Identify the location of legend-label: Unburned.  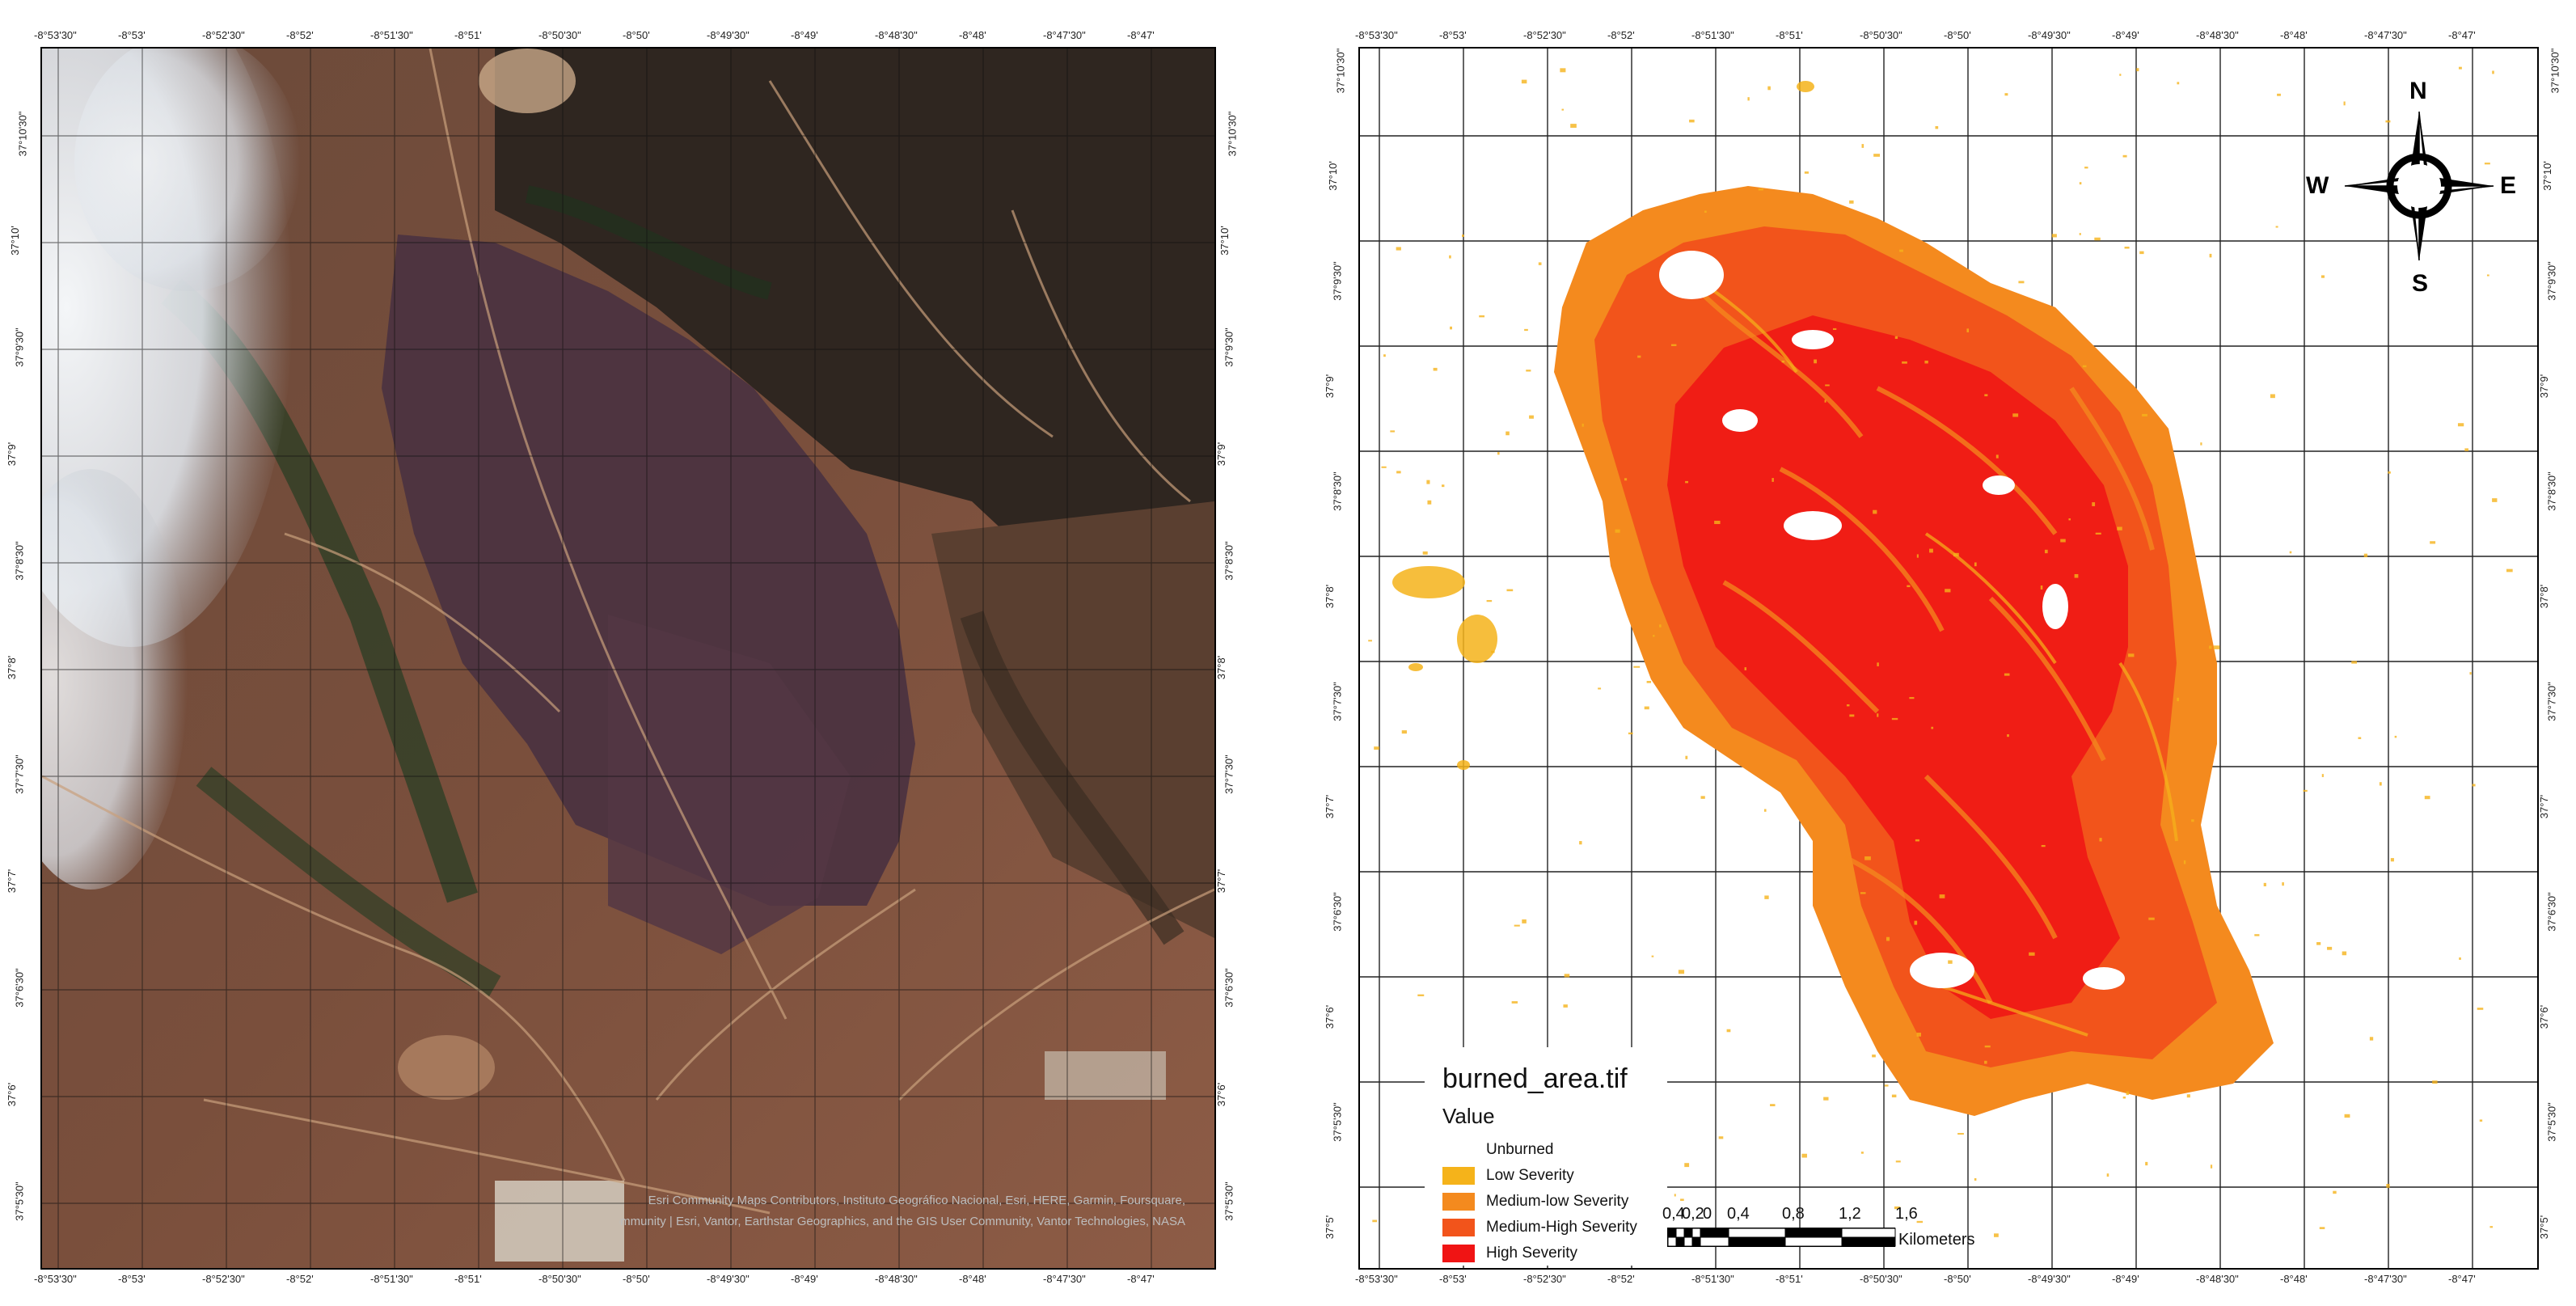
(1520, 1149).